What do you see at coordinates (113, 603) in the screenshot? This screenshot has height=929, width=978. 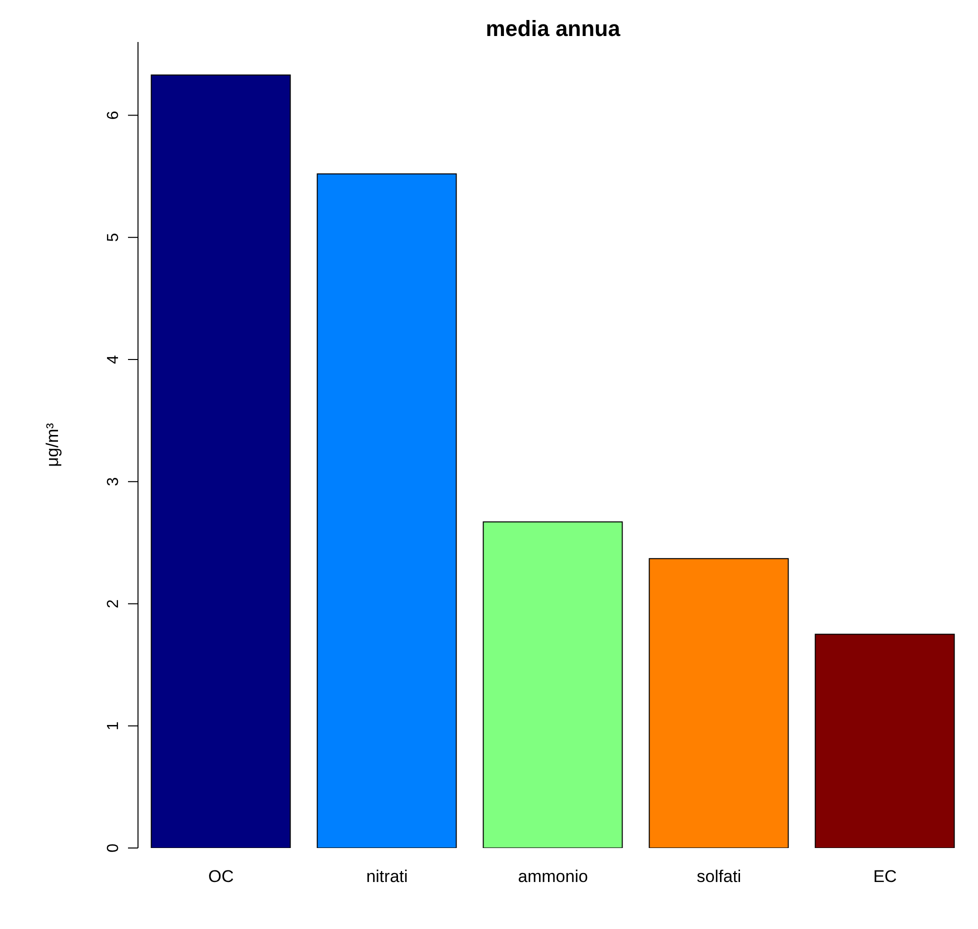 I see `y-tick-label: 2` at bounding box center [113, 603].